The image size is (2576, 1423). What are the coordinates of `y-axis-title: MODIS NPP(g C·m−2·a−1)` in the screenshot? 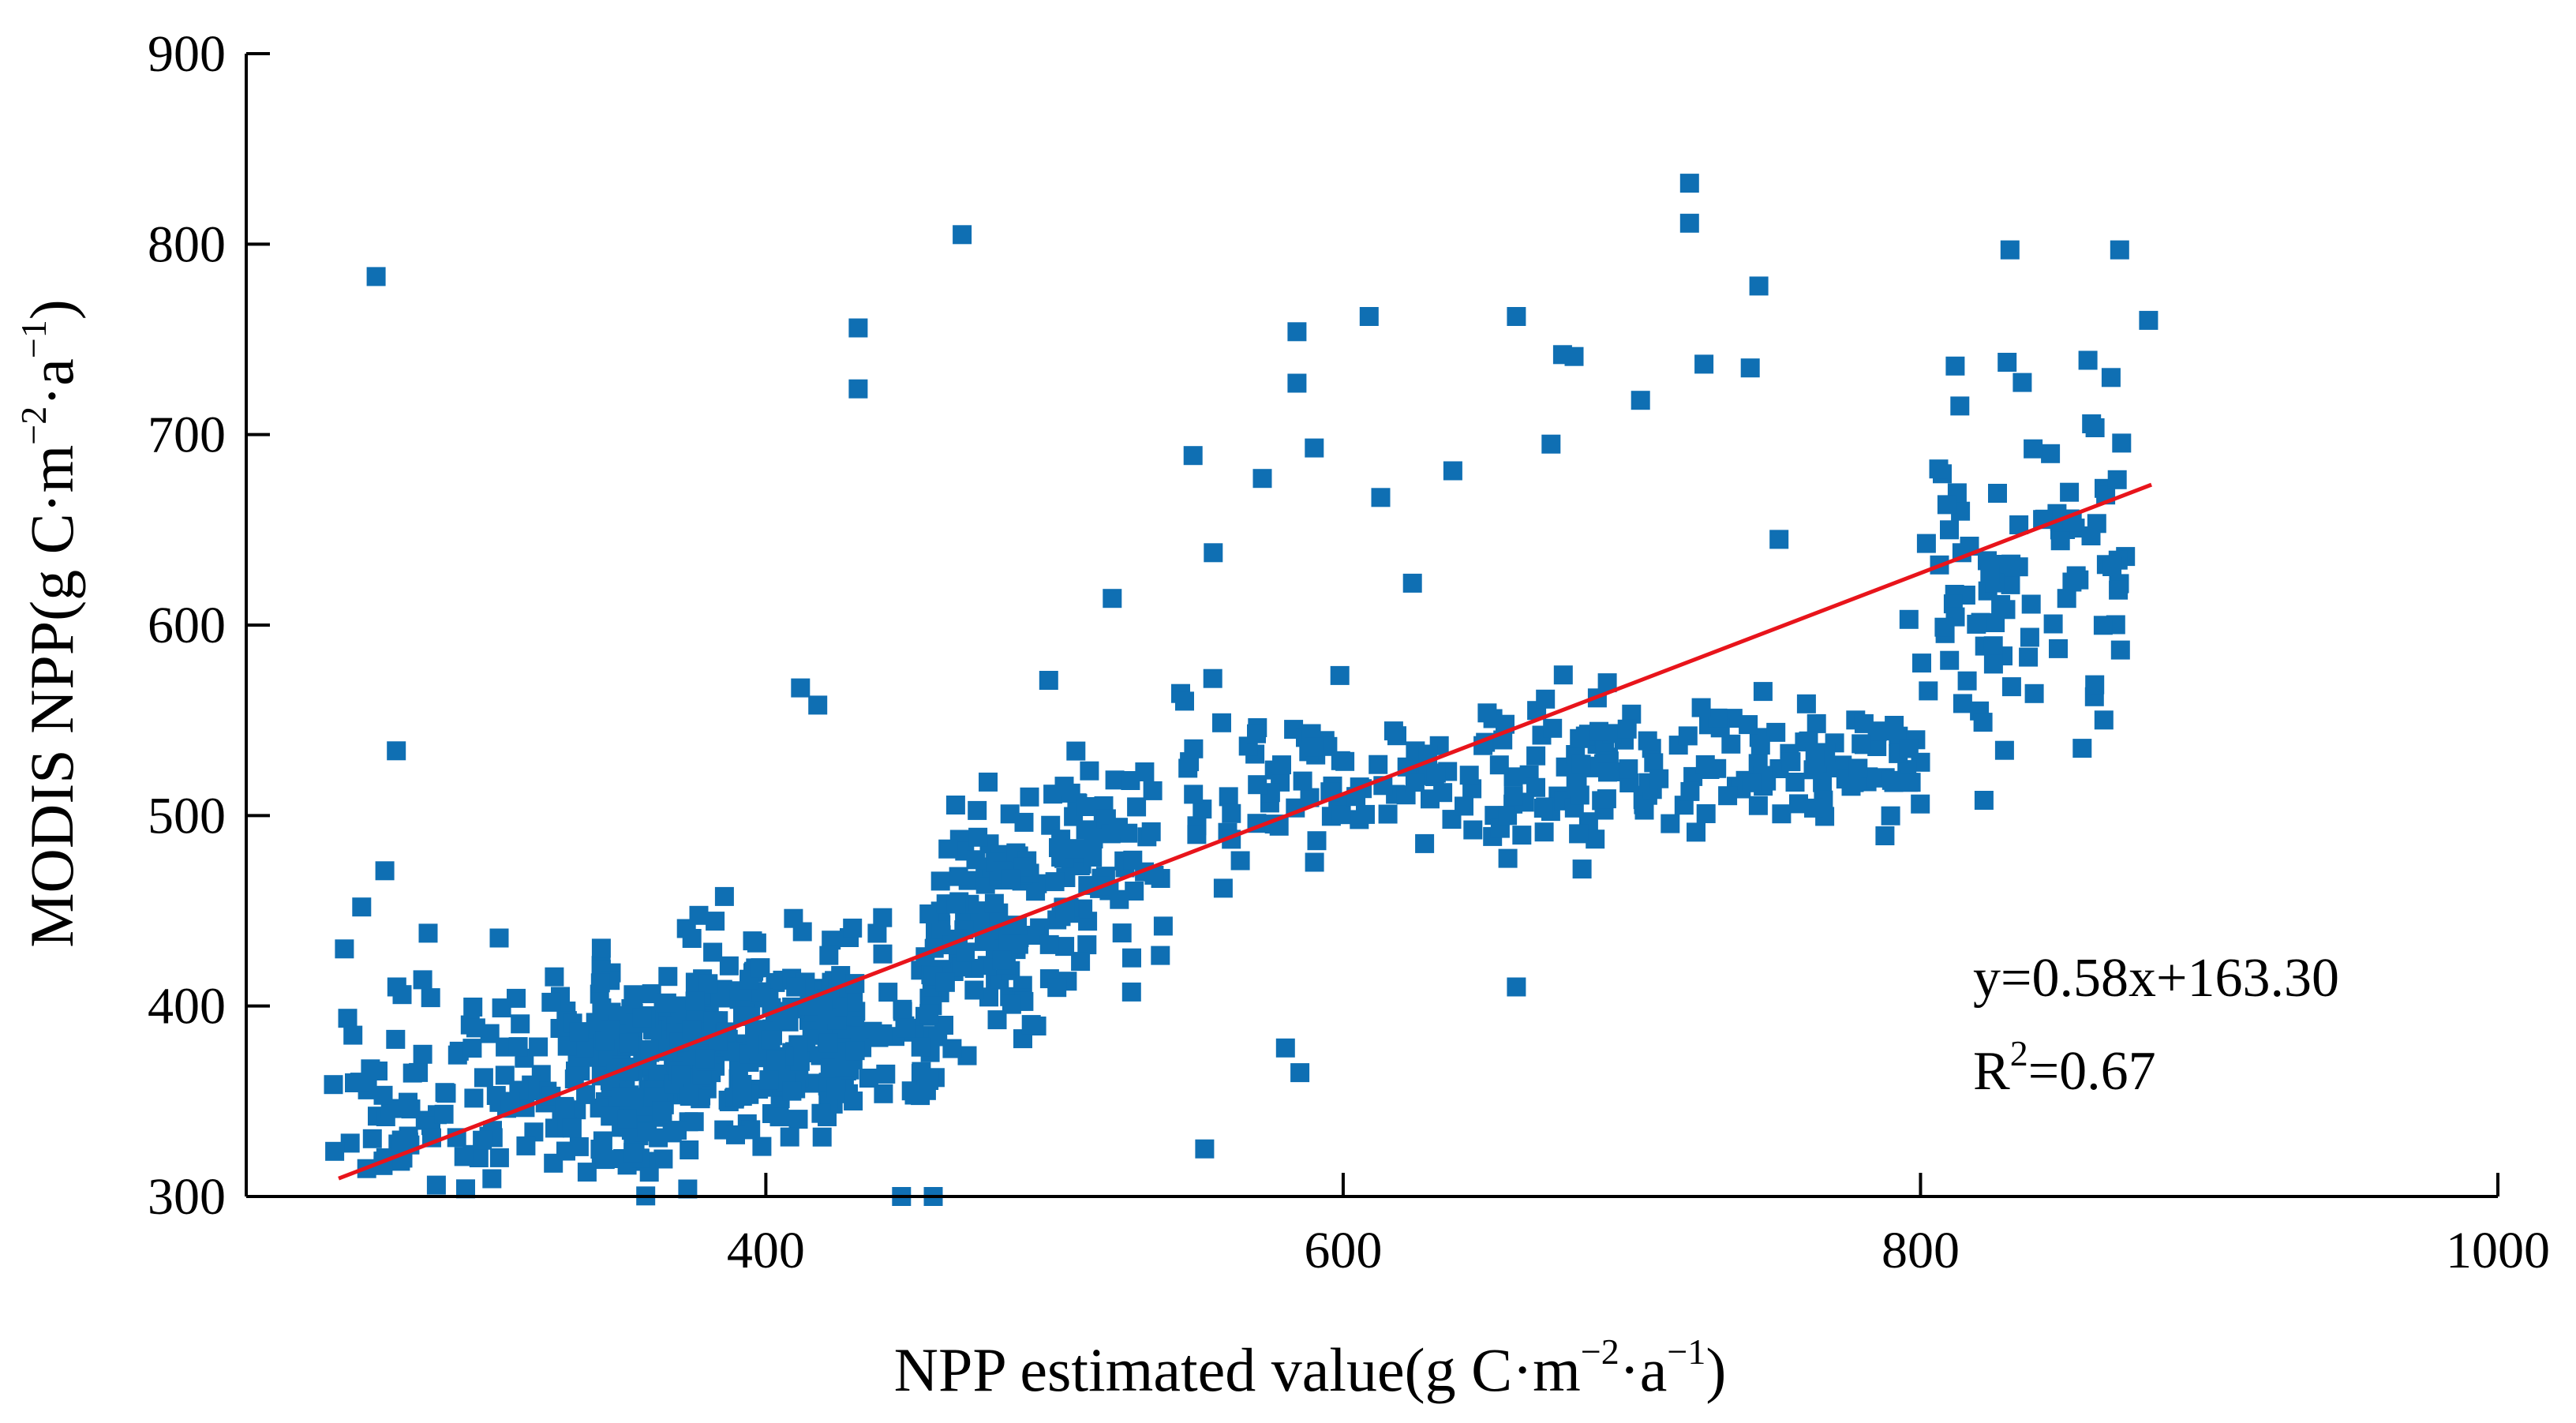 It's located at (49, 623).